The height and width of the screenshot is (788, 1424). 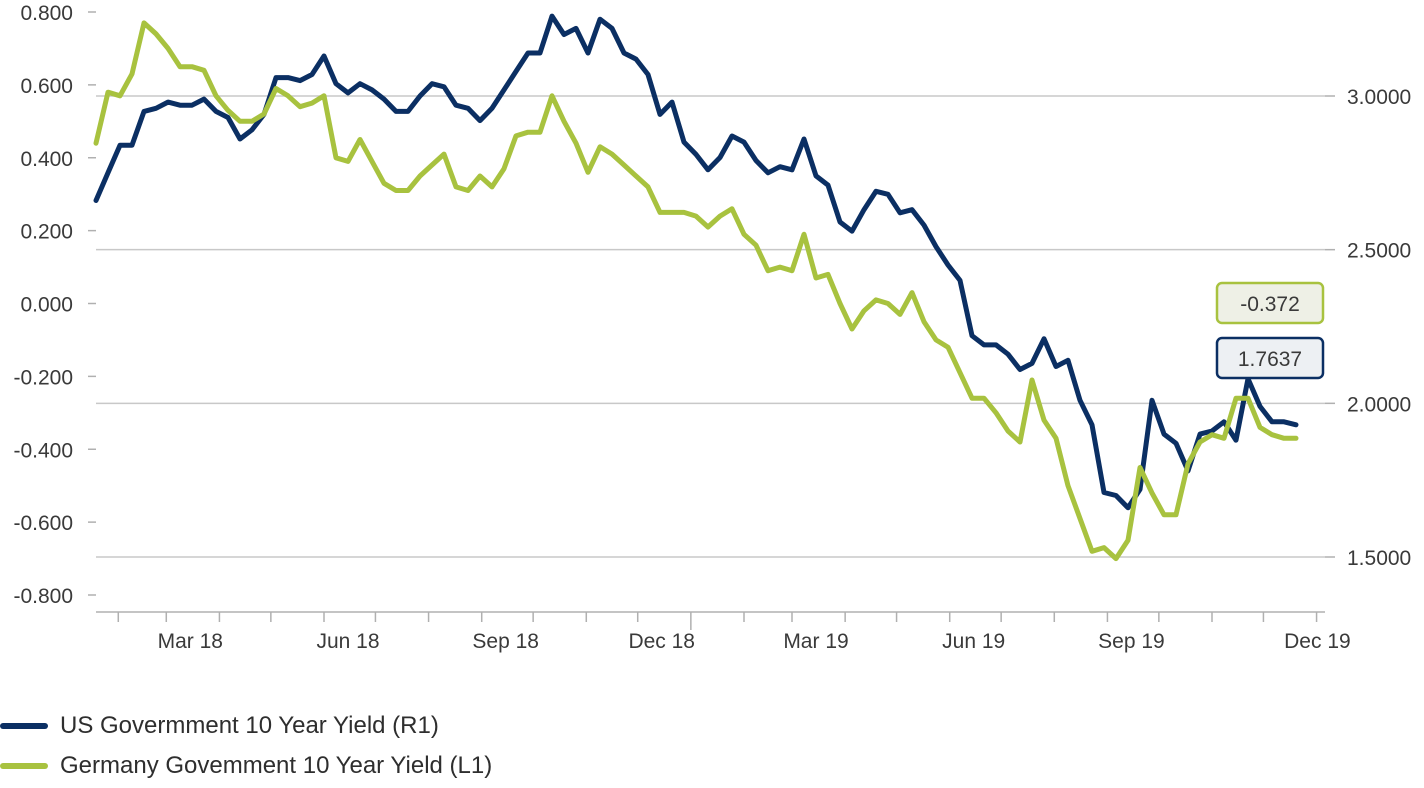 What do you see at coordinates (43, 377) in the screenshot?
I see `left-axis-label: -0.200` at bounding box center [43, 377].